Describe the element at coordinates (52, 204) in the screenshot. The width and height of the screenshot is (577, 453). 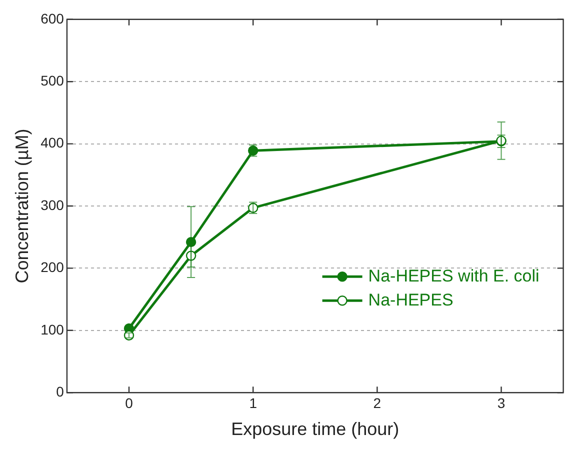
I see `y-tick-label: 300` at that location.